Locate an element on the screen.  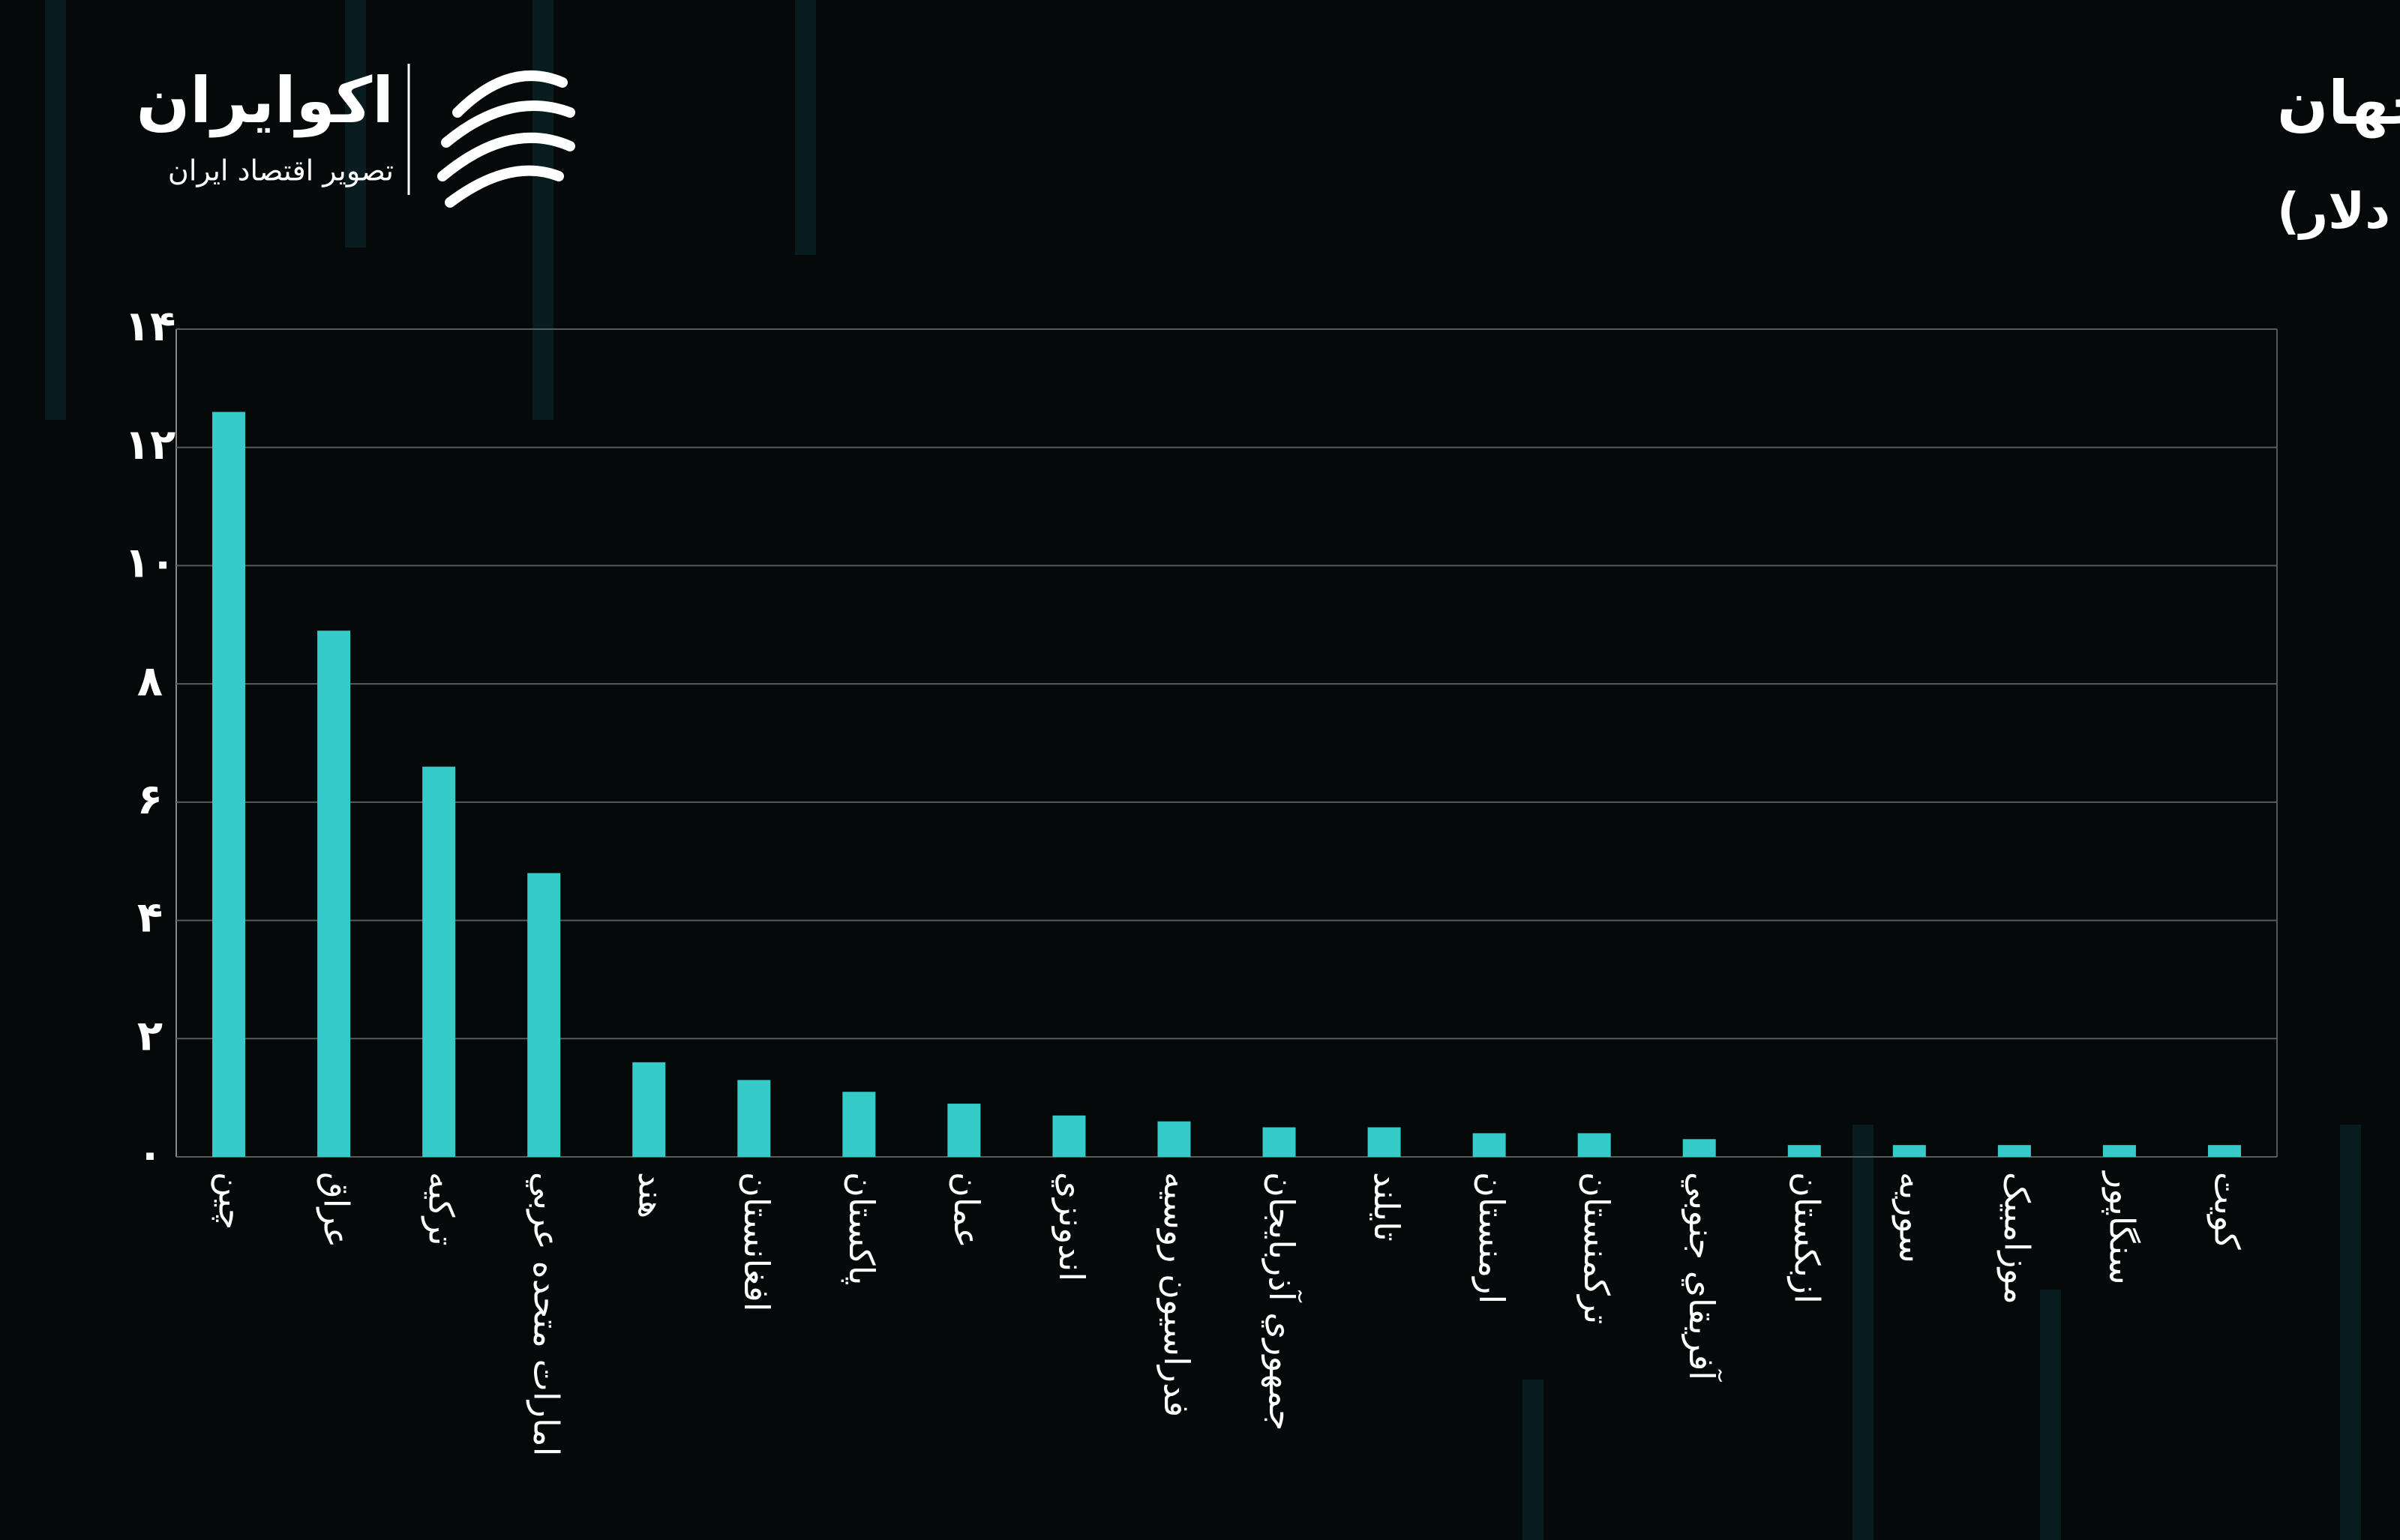
y-tick-label: ۱۴ is located at coordinates (150, 326).